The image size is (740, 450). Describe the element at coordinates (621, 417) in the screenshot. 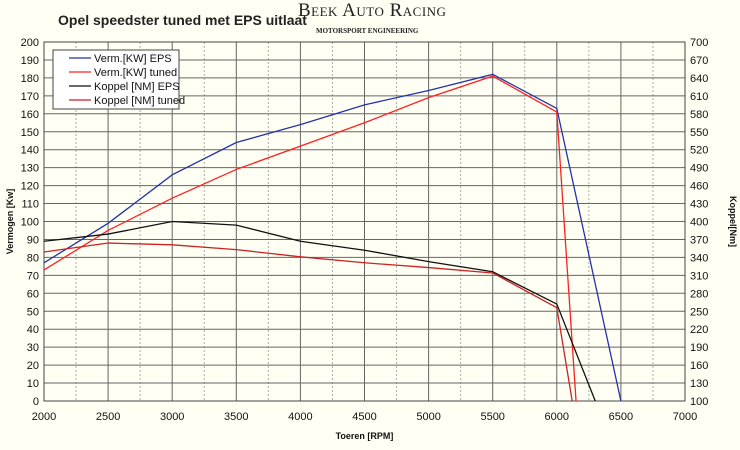

I see `x-tick-label: 6500` at that location.